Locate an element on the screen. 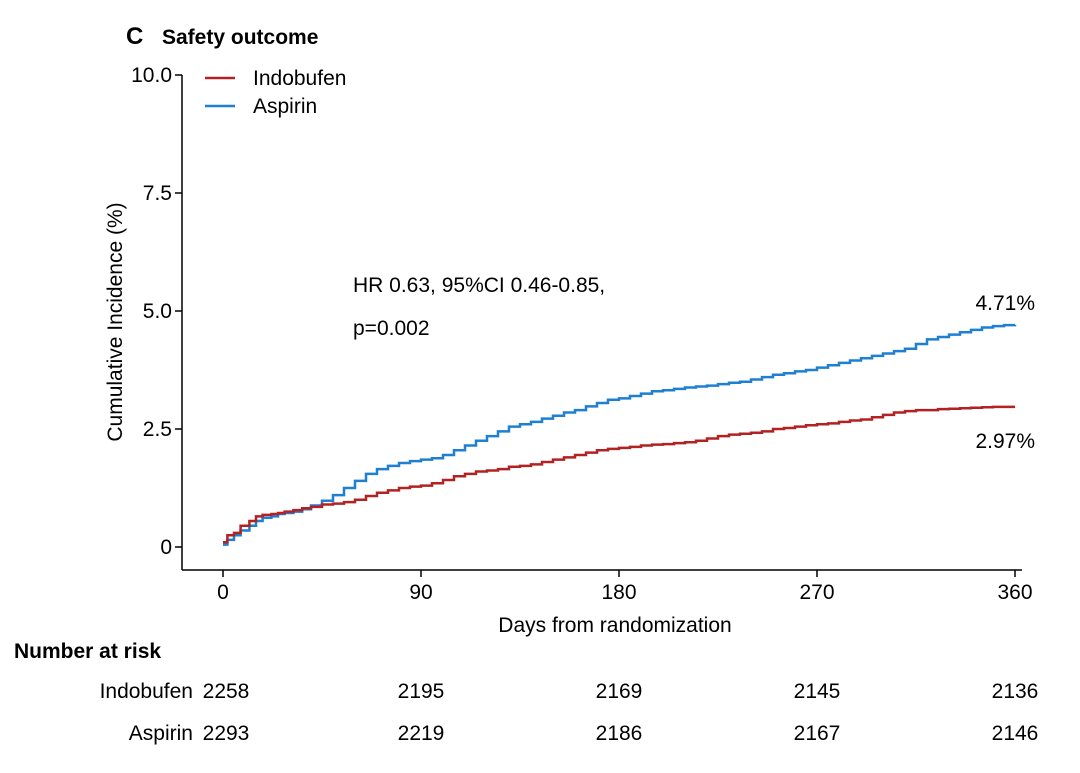 The image size is (1080, 773). legend: Indobufen Aspirin is located at coordinates (275, 92).